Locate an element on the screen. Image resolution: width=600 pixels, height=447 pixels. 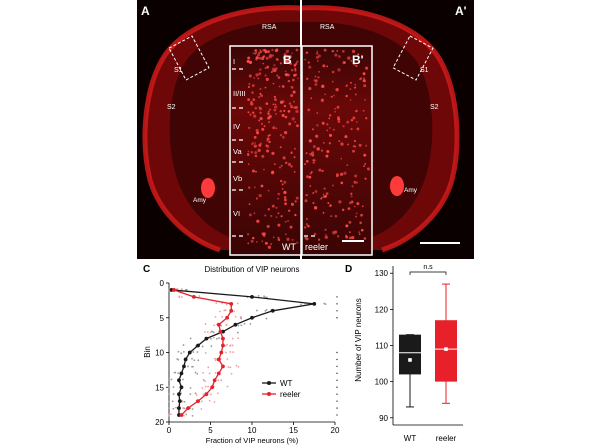
y-tick-label: 100 is located at coordinates (382, 382).